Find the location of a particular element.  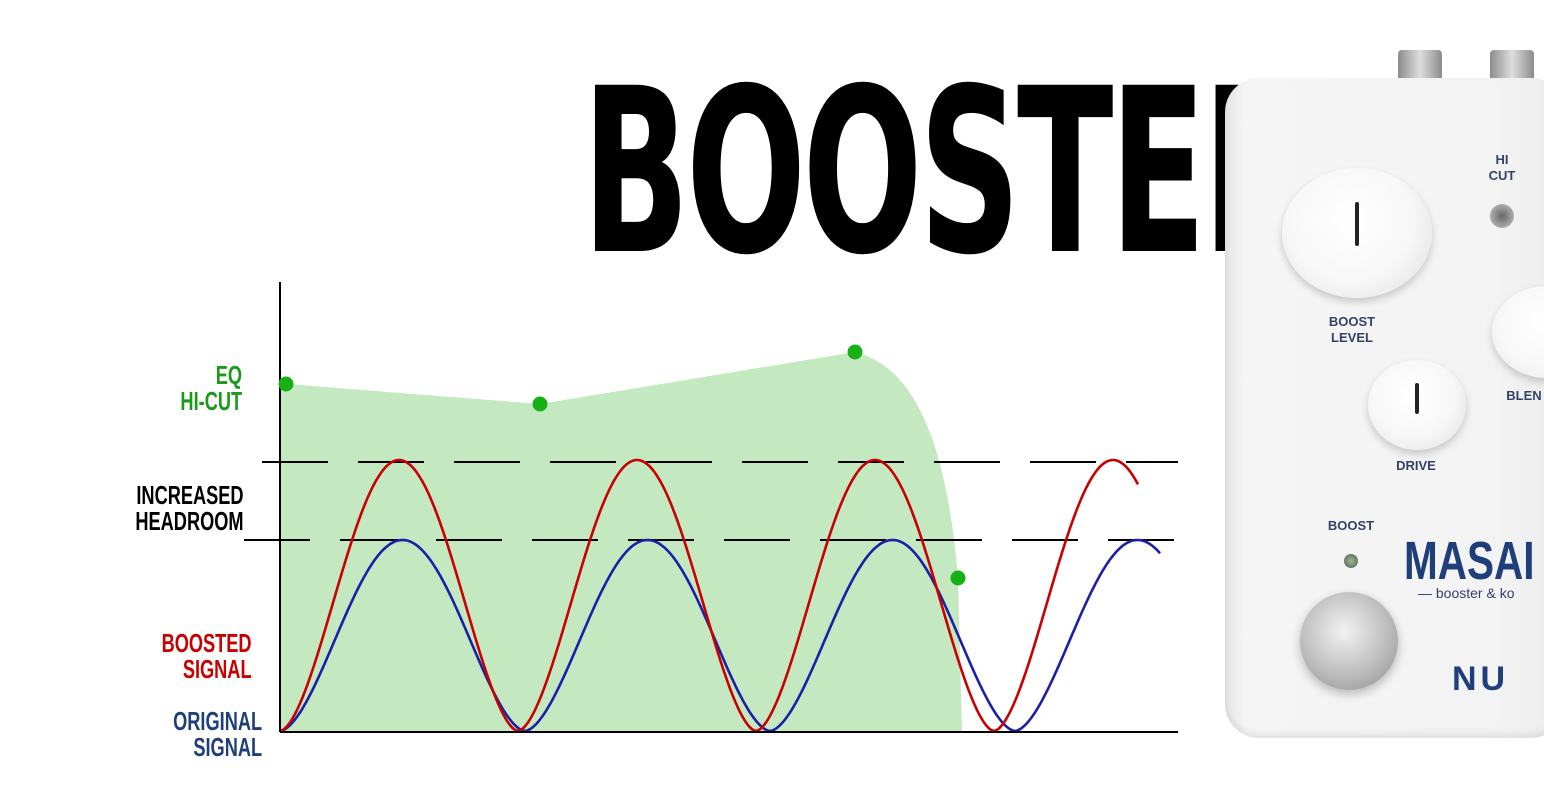

pedal-subtitle: — booster & ko is located at coordinates (1466, 593).